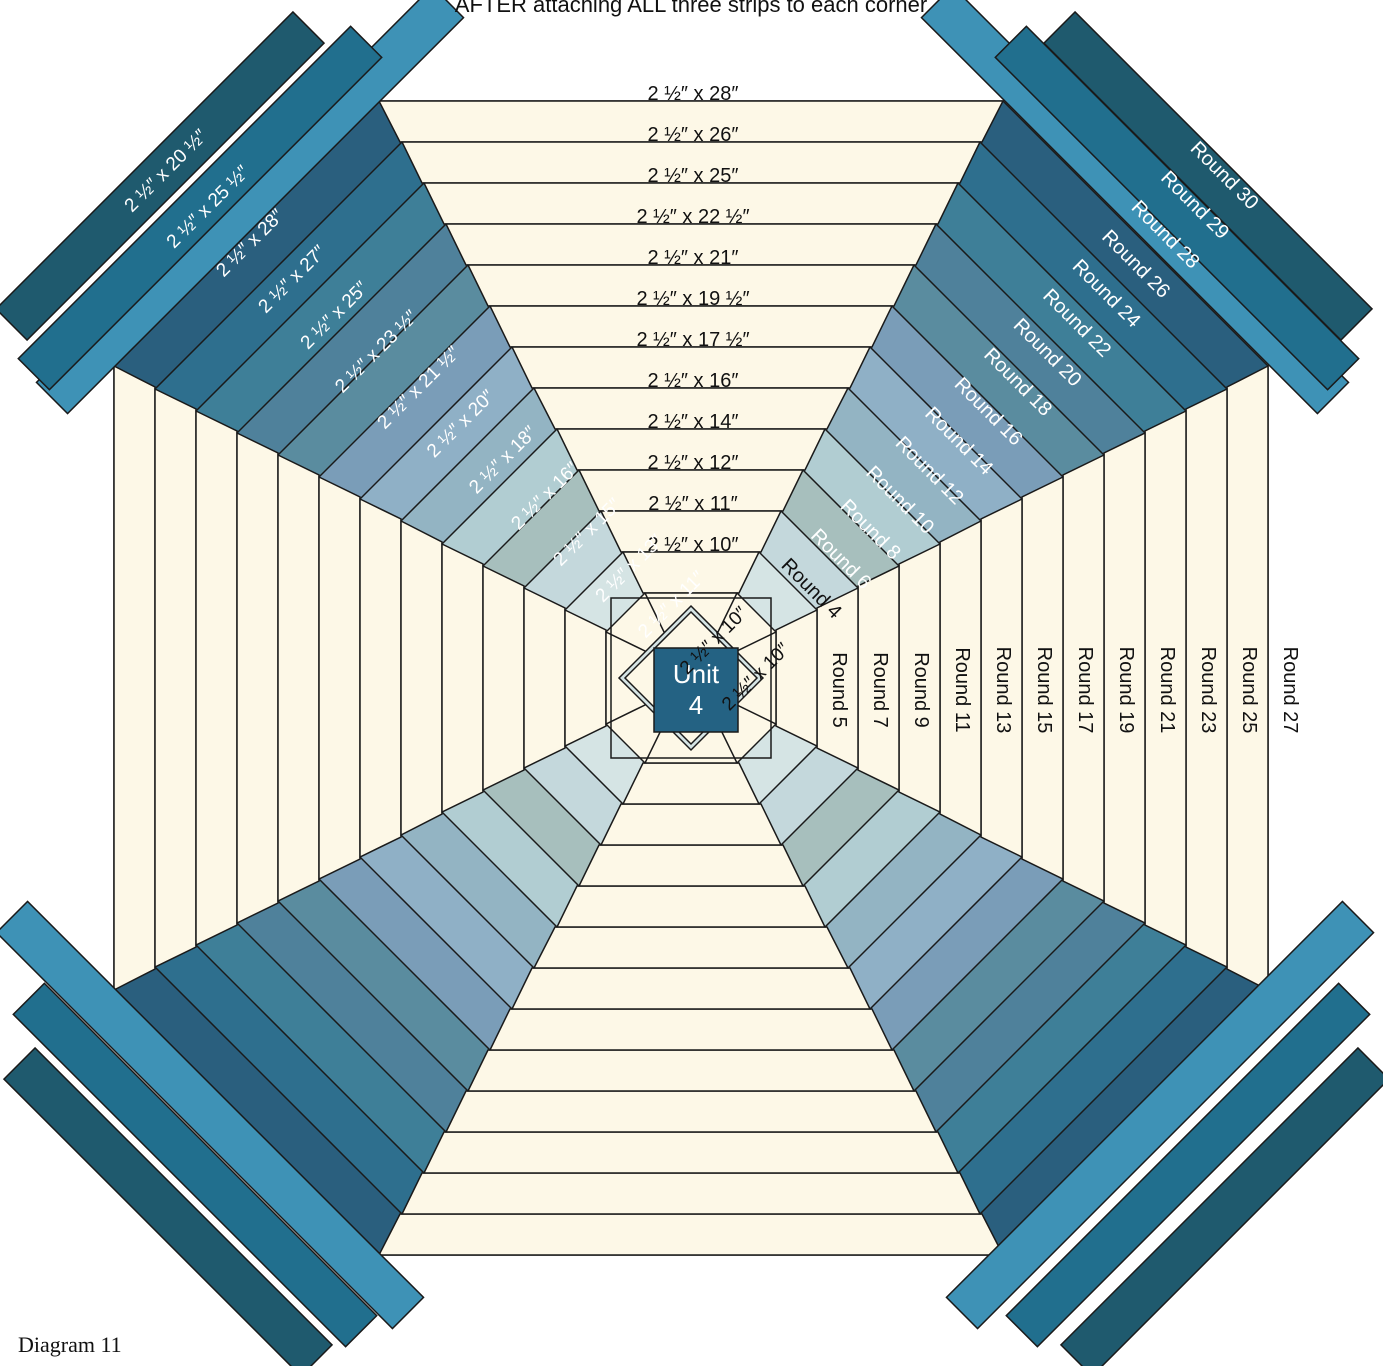 The width and height of the screenshot is (1383, 1366). I want to click on corner-bottom-right-strip-1-rect, so click(1160, 1115).